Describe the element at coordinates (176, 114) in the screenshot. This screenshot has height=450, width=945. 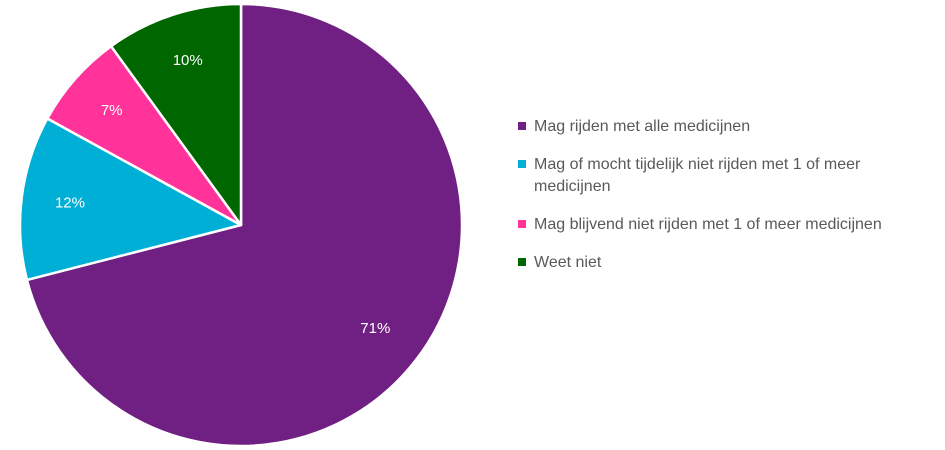
I see `slice-weet-niet` at that location.